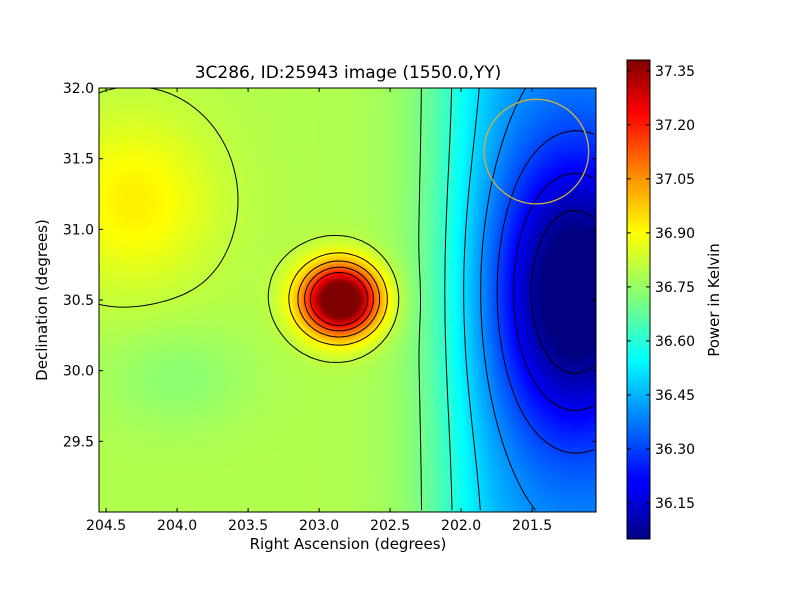 The image size is (800, 604). What do you see at coordinates (532, 526) in the screenshot?
I see `x-tick-label: 201.5` at bounding box center [532, 526].